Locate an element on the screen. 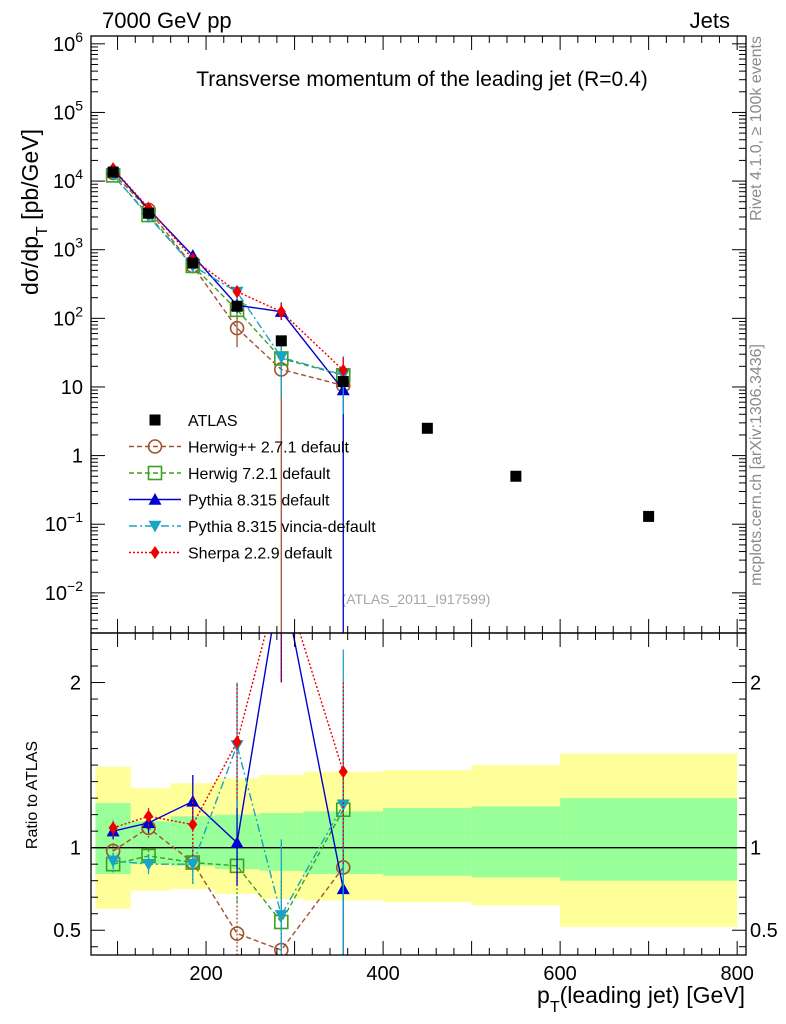 The height and width of the screenshot is (1024, 786). legend-label: Herwig++ 2.7.1 default is located at coordinates (269, 448).